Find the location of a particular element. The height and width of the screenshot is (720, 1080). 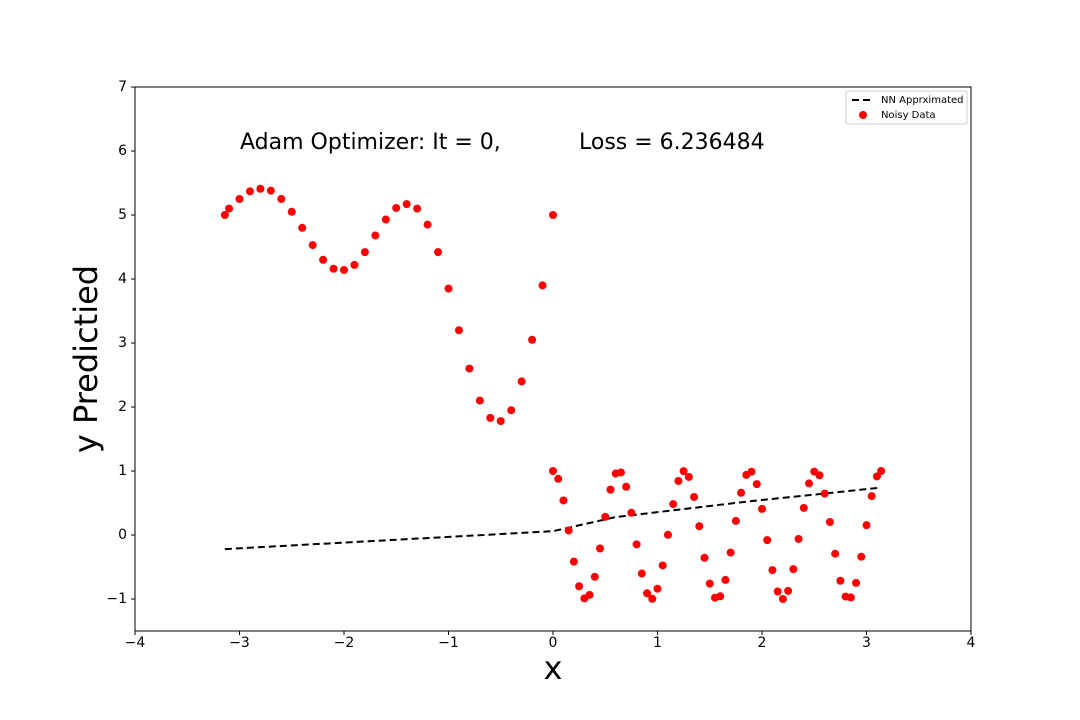

x-tick-label: −1 is located at coordinates (448, 643).